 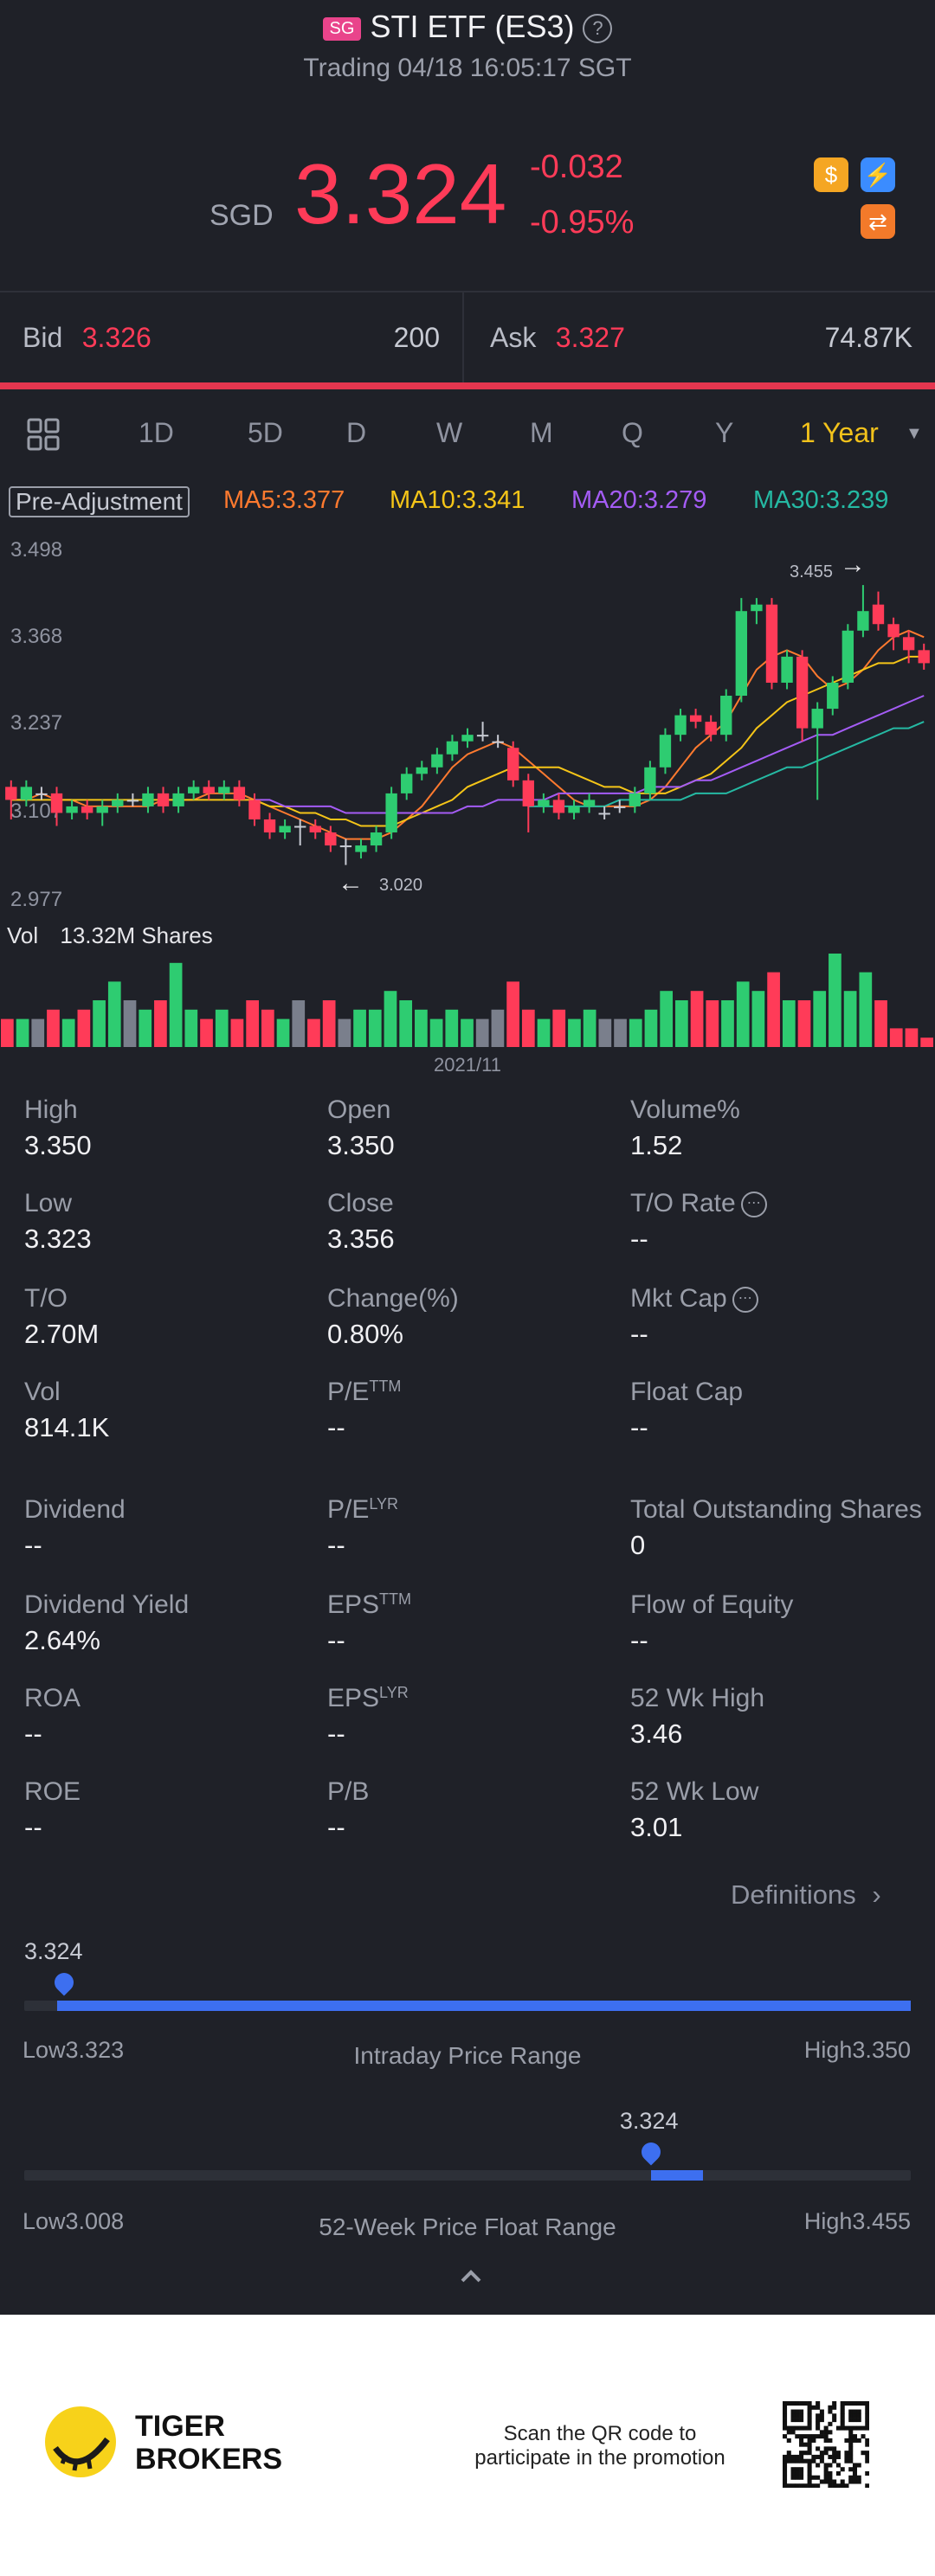 I want to click on adjustment-toggle: Pre-Adjustment, so click(x=99, y=502).